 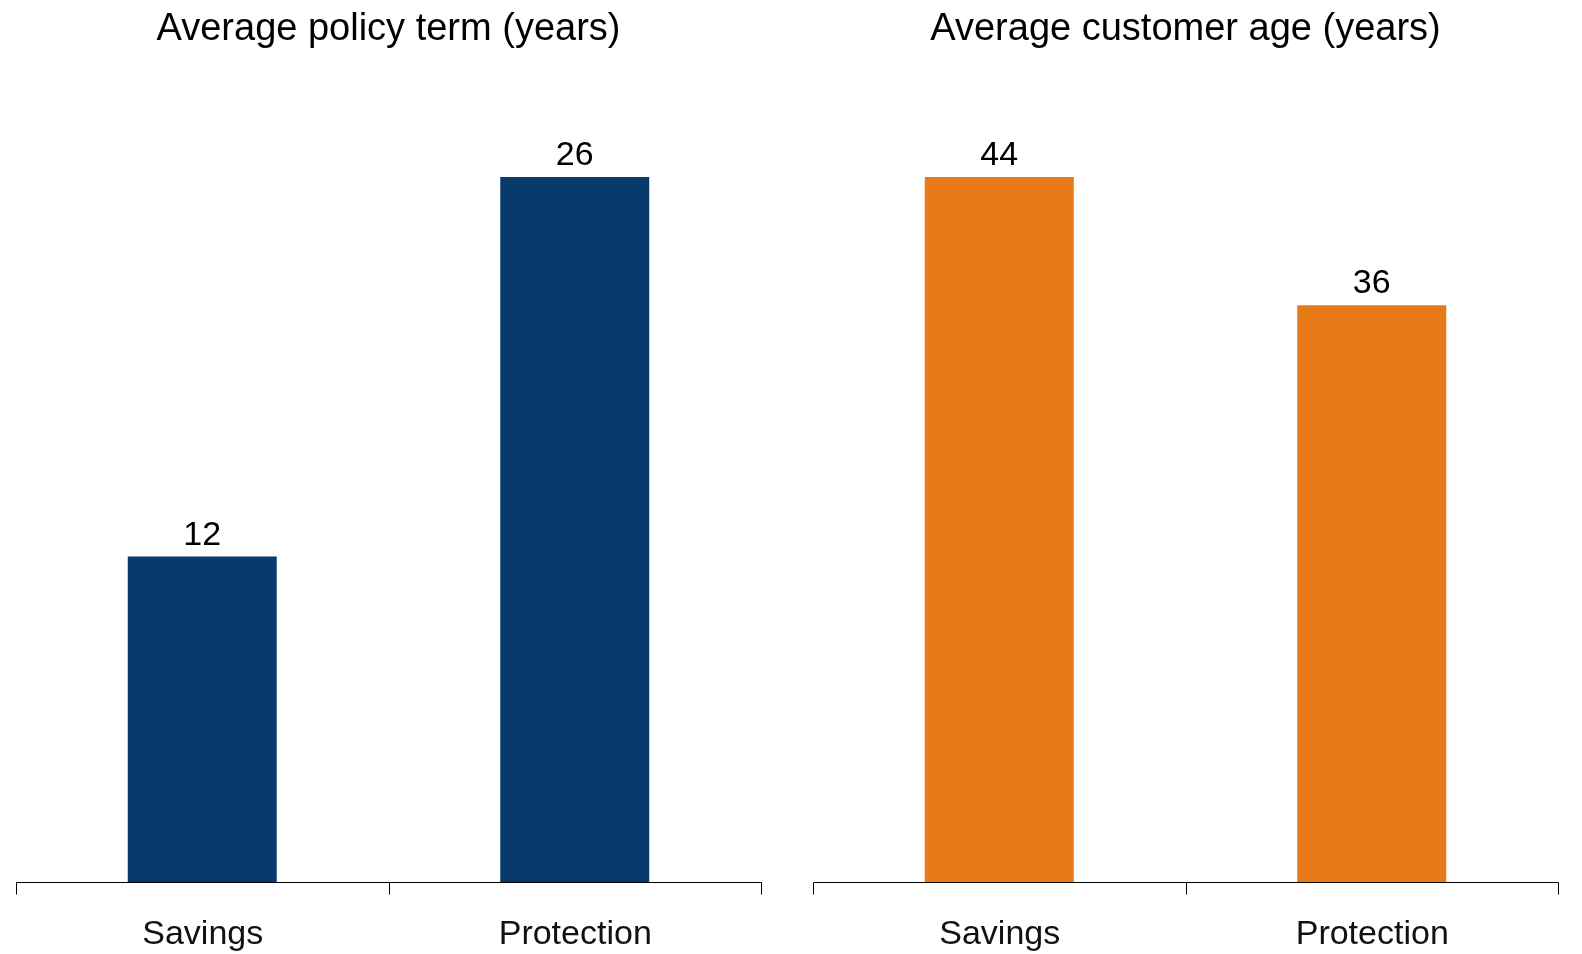 What do you see at coordinates (388, 27) in the screenshot?
I see `chart-title: Average policy term (years)` at bounding box center [388, 27].